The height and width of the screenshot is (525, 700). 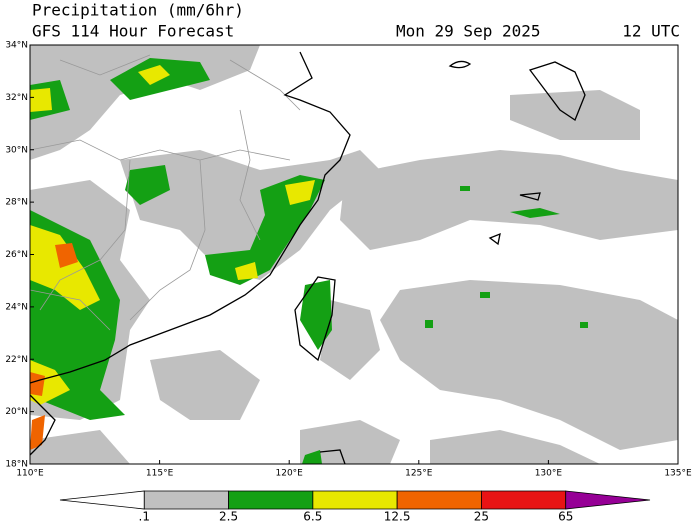 I want to click on lat-label: 30°N, so click(x=16, y=150).